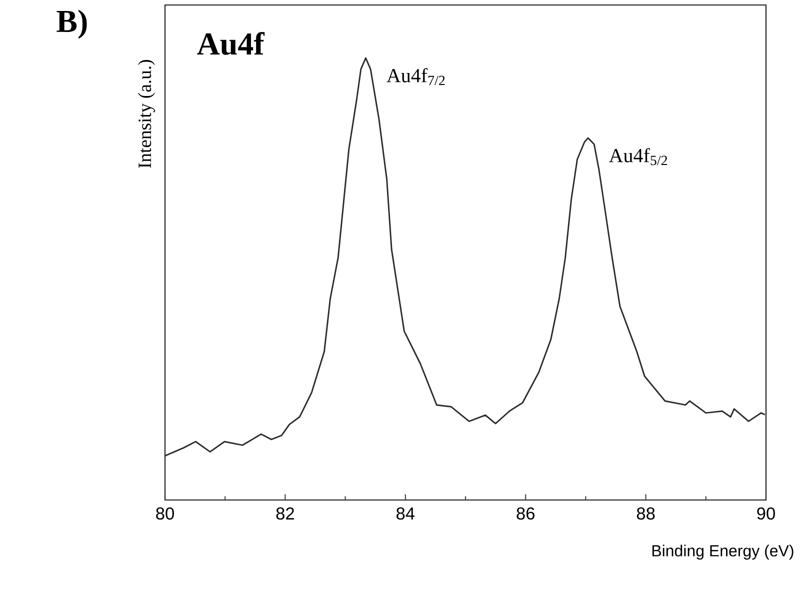 This screenshot has height=596, width=804. What do you see at coordinates (415, 77) in the screenshot?
I see `annotation: Au4f$_{7/2}$` at bounding box center [415, 77].